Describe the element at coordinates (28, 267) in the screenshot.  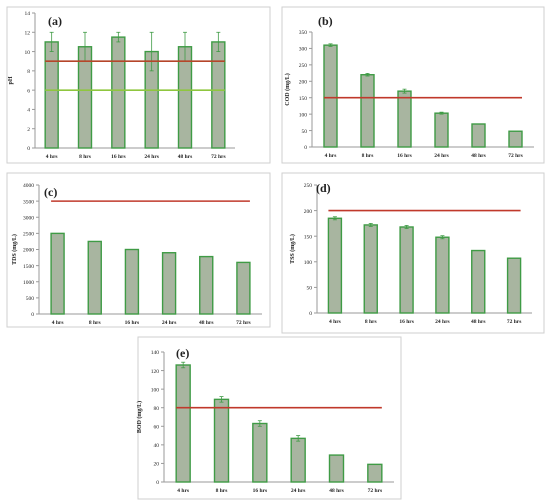
I see `y-tick-label: 1500` at that location.